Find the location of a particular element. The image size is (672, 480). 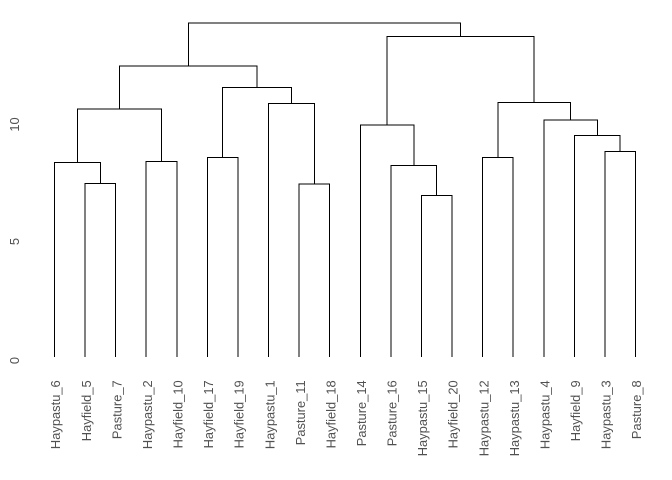

svg-text: Haypastu_2 is located at coordinates (147, 414).